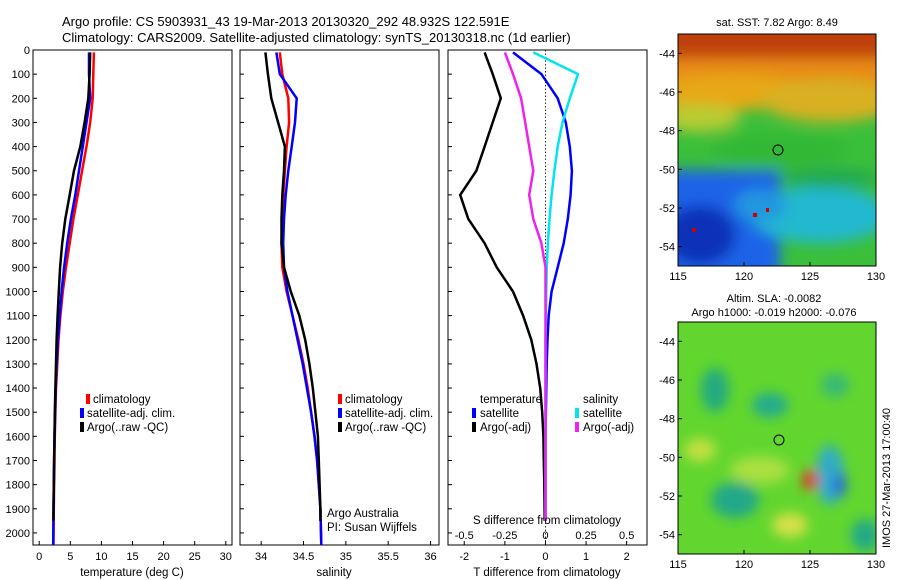 This screenshot has width=900, height=580. I want to click on difference-lines, so click(519, 286).